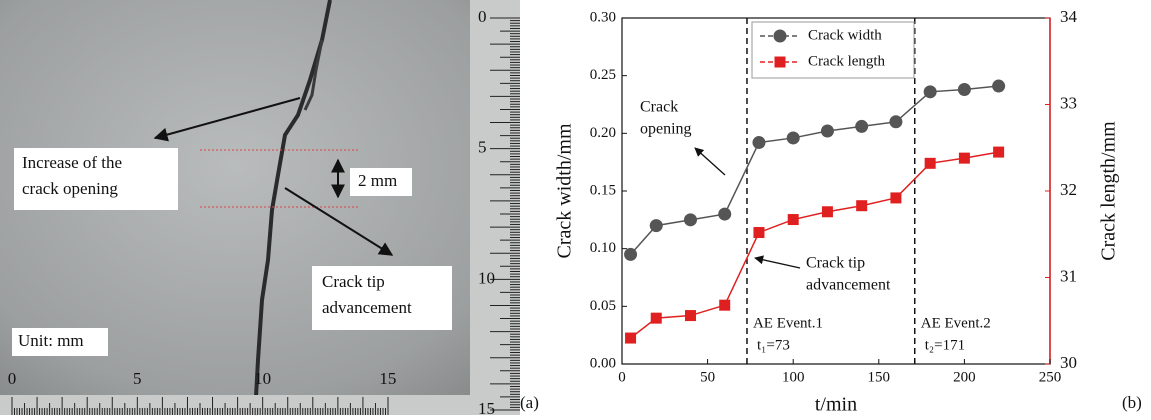  What do you see at coordinates (848, 285) in the screenshot?
I see `annotation: advancement` at bounding box center [848, 285].